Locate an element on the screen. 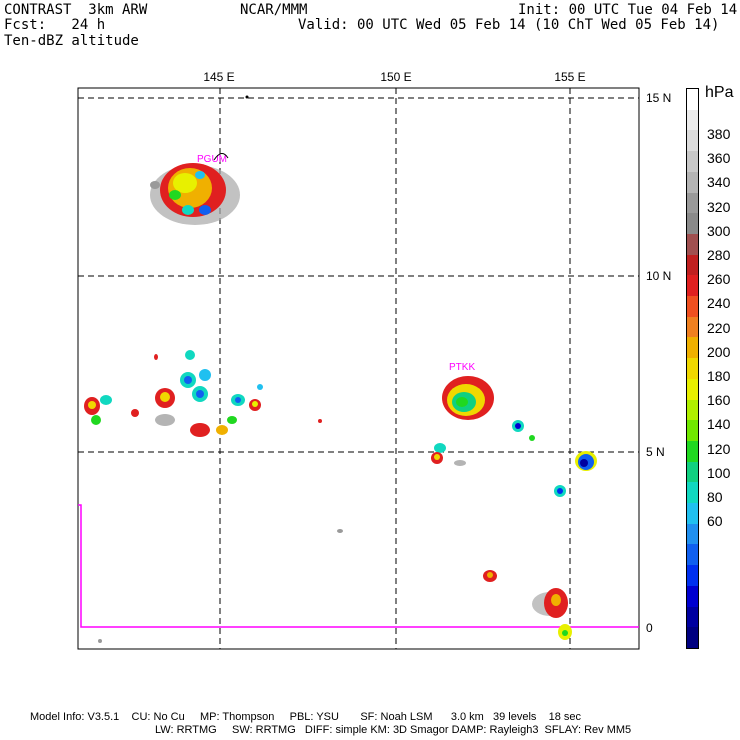  colorbar-tick-label: 260 is located at coordinates (719, 279).